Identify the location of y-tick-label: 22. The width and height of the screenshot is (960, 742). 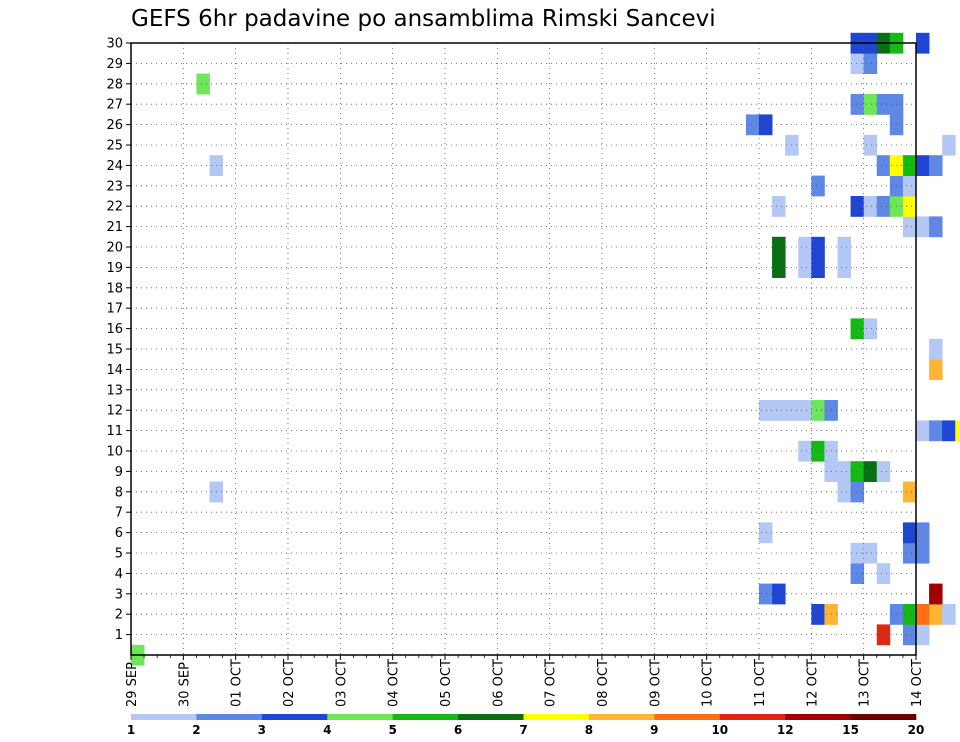
(114, 207).